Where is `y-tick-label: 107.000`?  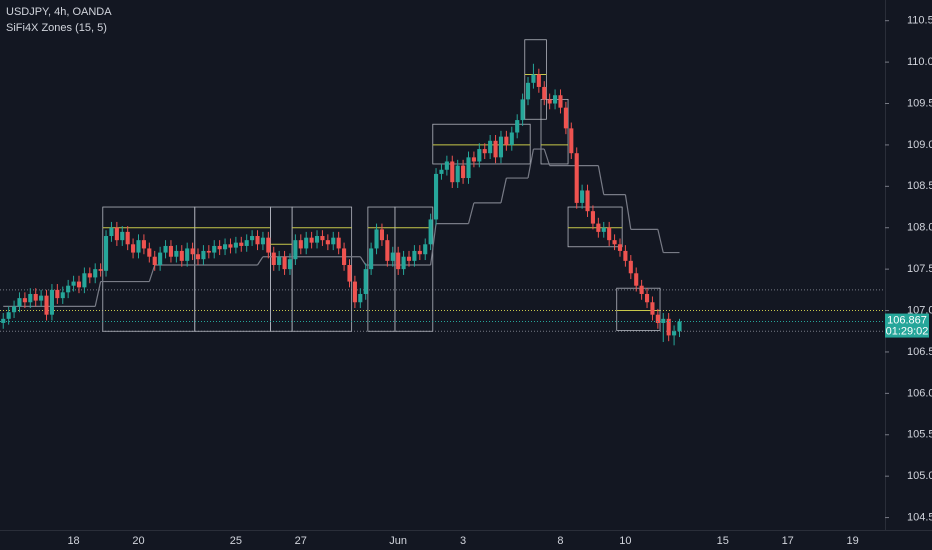 y-tick-label: 107.000 is located at coordinates (919, 310).